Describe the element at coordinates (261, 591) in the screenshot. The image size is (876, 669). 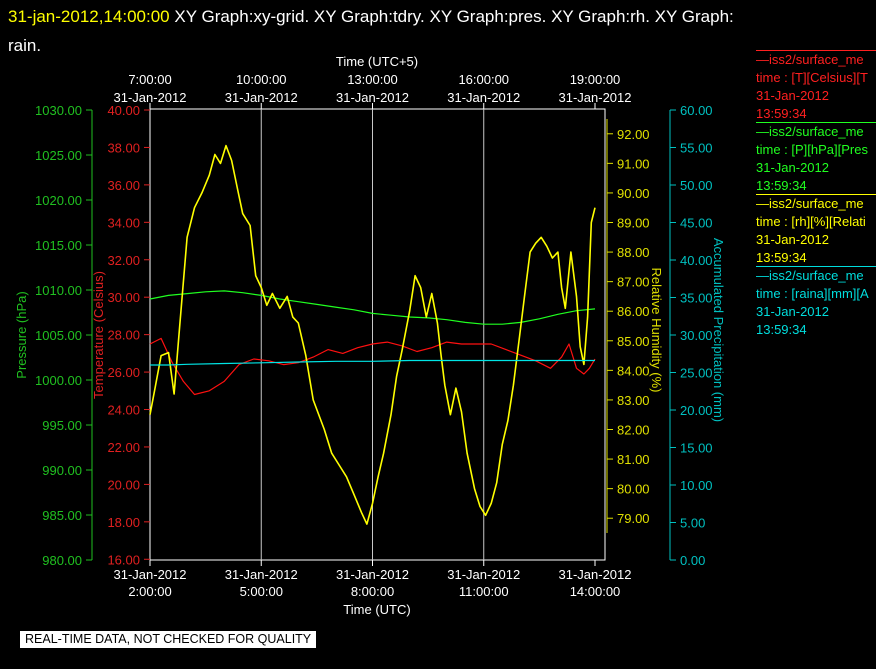
I see `x-tick-time: 5:00:00` at that location.